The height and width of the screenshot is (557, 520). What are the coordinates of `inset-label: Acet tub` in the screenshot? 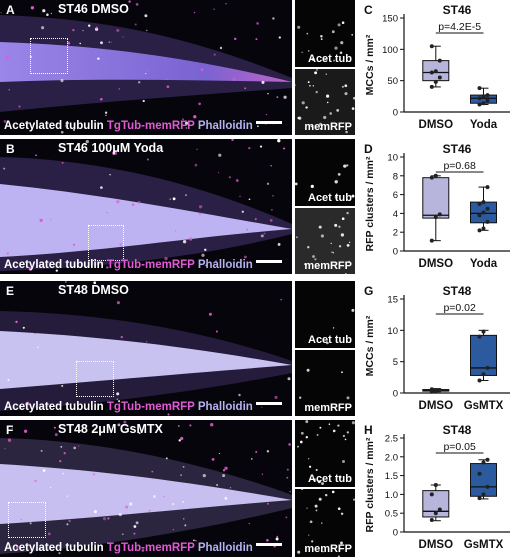 It's located at (330, 198).